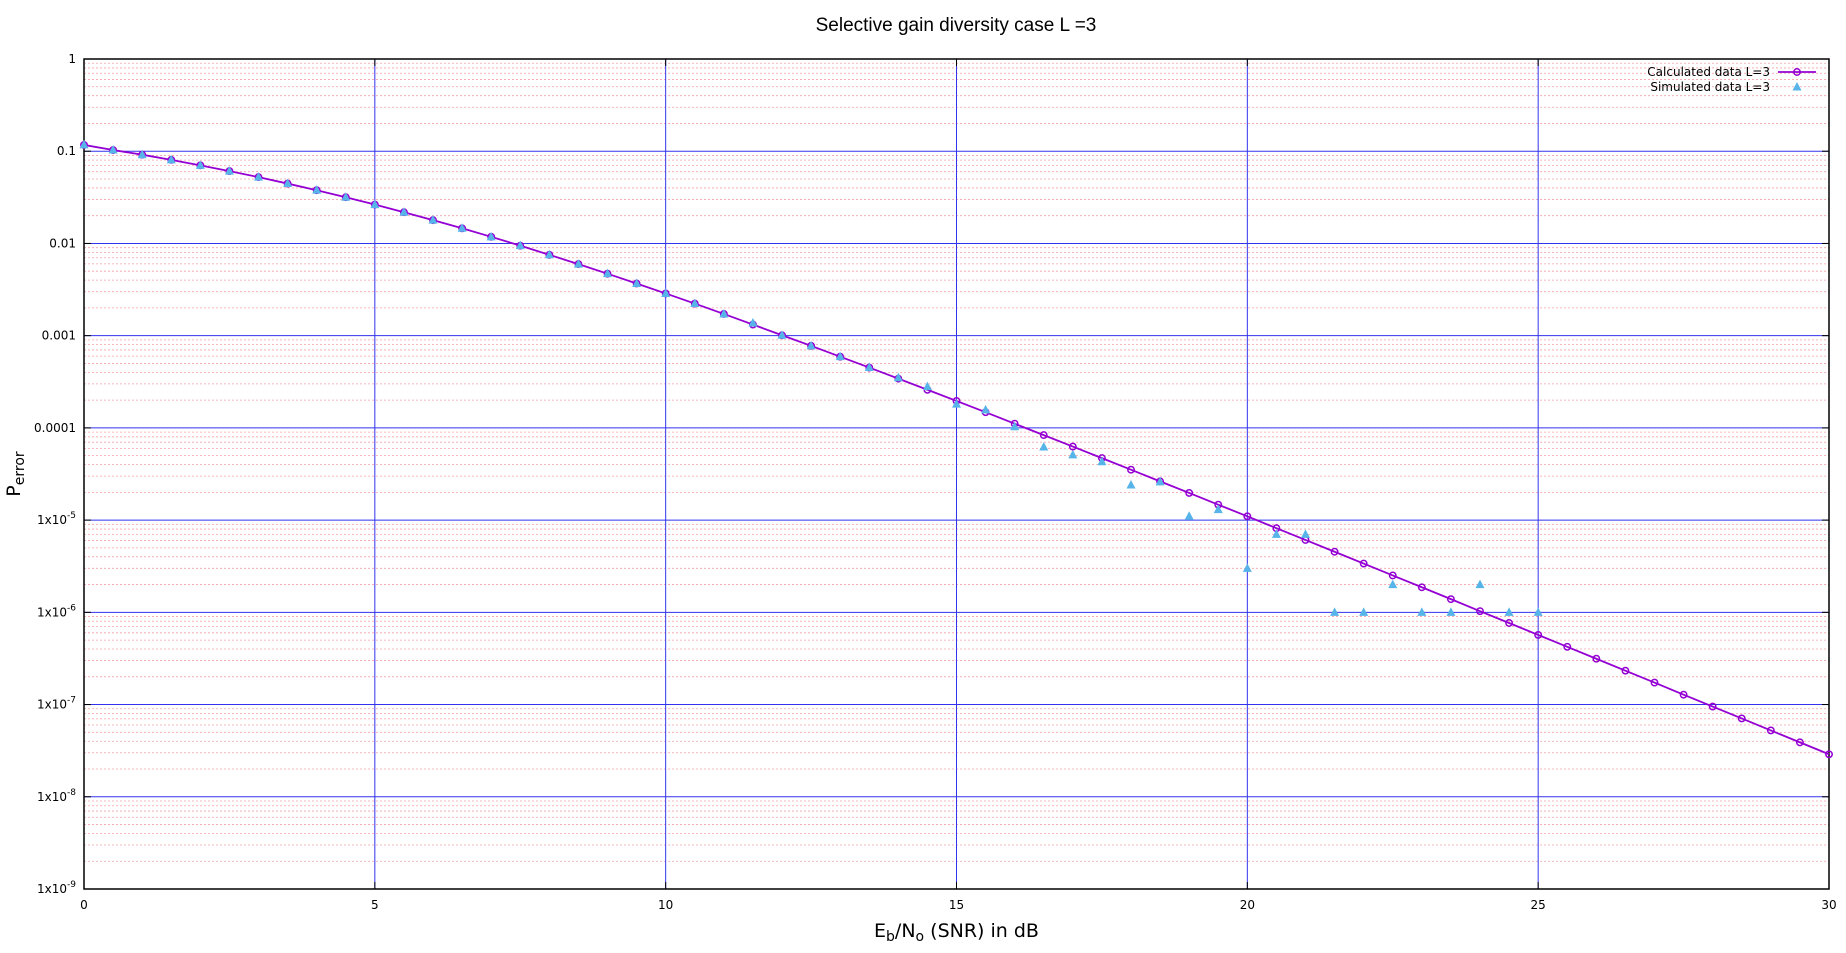  I want to click on y-tick-label: 0.1, so click(66, 151).